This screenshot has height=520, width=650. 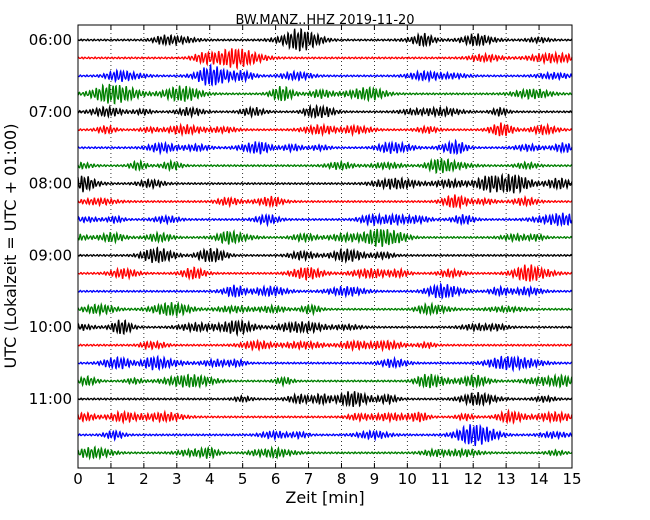 What do you see at coordinates (10, 246) in the screenshot?
I see `y-axis-label: UTC (Lokalzeit = UTC + 01:00)` at bounding box center [10, 246].